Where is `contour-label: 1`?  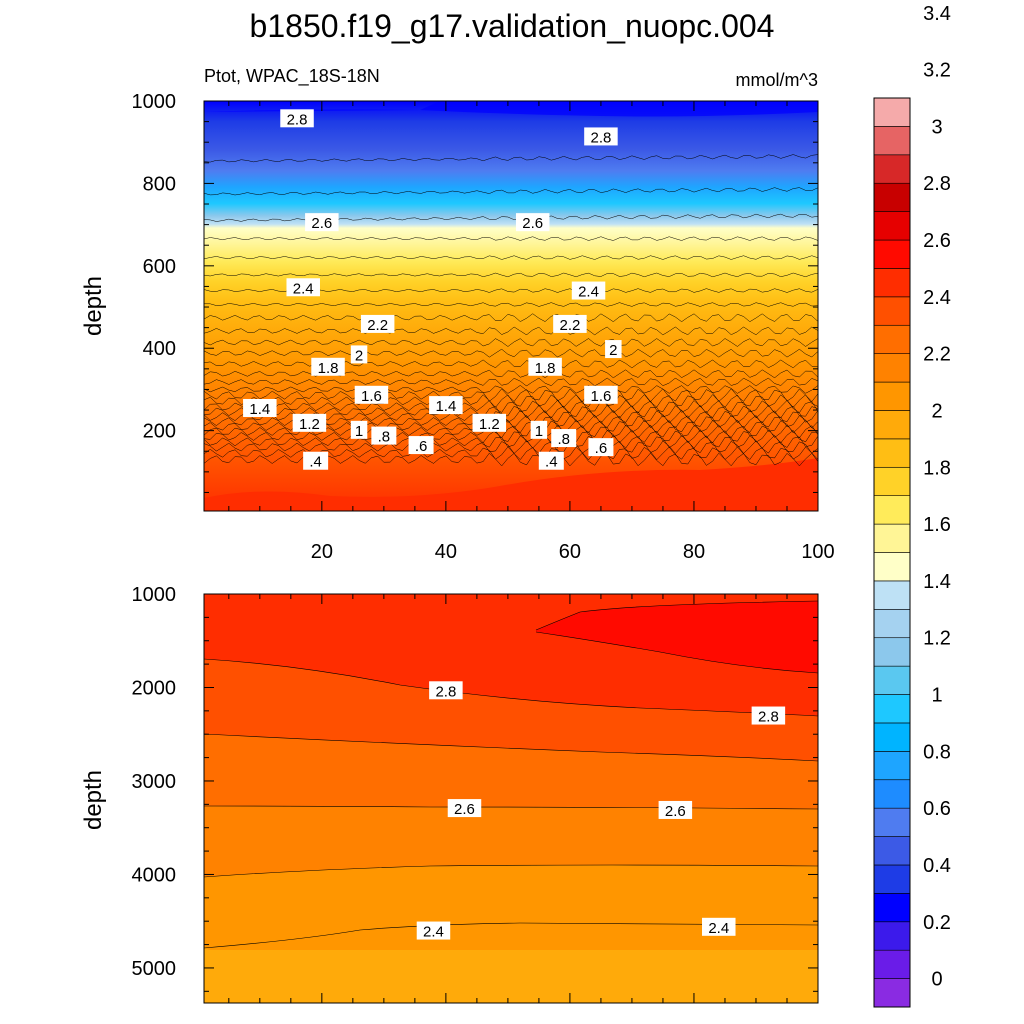 contour-label: 1 is located at coordinates (539, 431).